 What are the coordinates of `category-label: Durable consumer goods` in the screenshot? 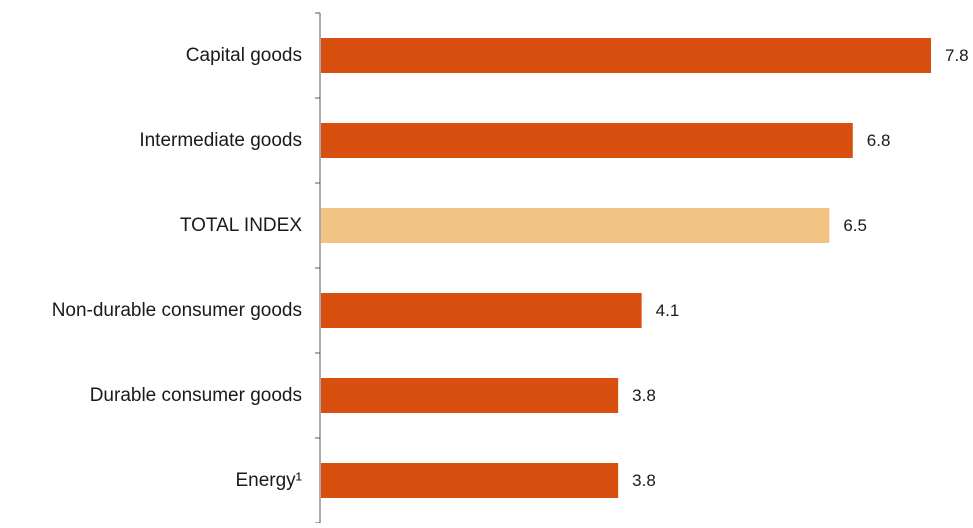 It's located at (196, 395).